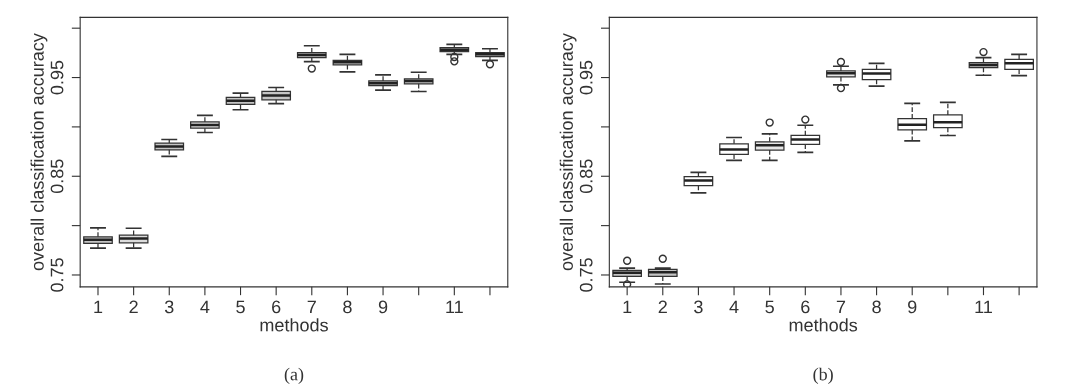 The width and height of the screenshot is (1069, 385). What do you see at coordinates (823, 376) in the screenshot?
I see `text: (b)` at bounding box center [823, 376].